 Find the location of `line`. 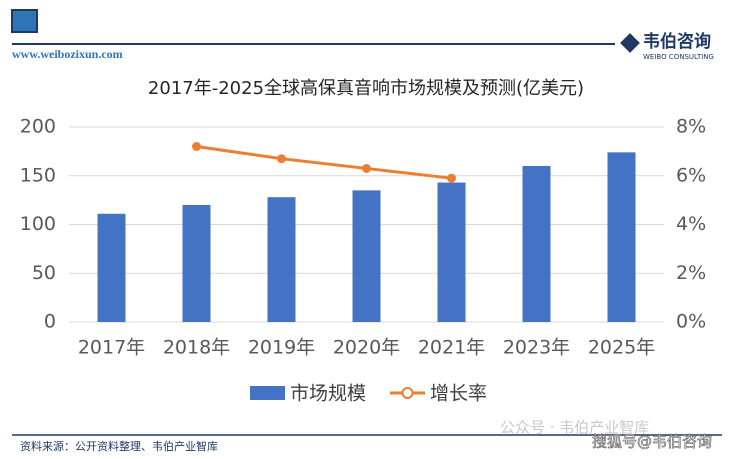

line is located at coordinates (324, 162).